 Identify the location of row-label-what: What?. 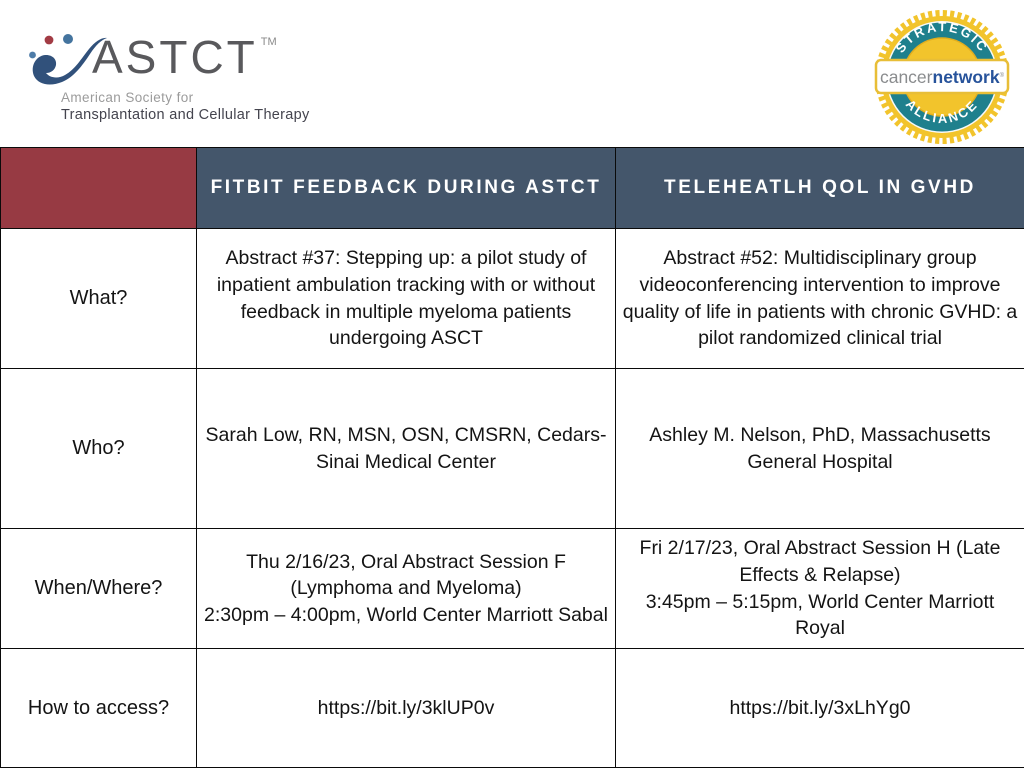
(98, 298).